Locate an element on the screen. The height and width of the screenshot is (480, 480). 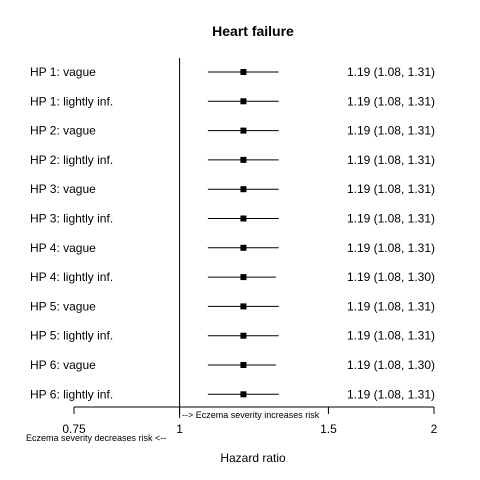
annotation-increases-risk: --> Eczema severity increases risk is located at coordinates (251, 415).